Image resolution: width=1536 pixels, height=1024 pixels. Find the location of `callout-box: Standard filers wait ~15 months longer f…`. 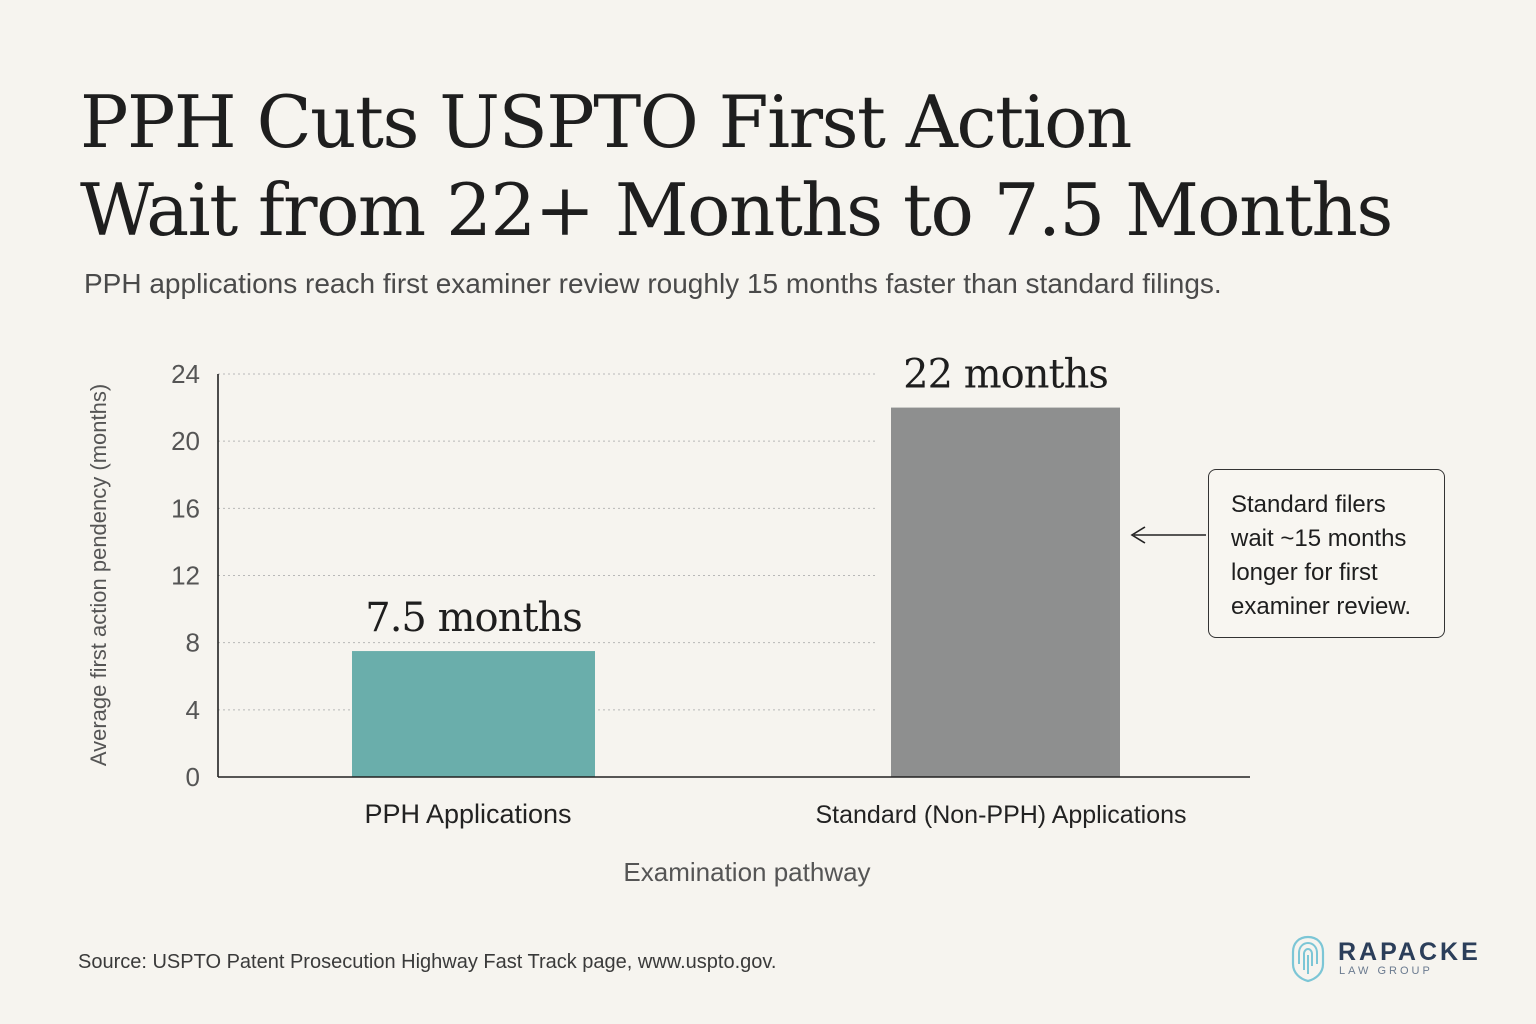

callout-box: Standard filers wait ~15 months longer f… is located at coordinates (1326, 553).